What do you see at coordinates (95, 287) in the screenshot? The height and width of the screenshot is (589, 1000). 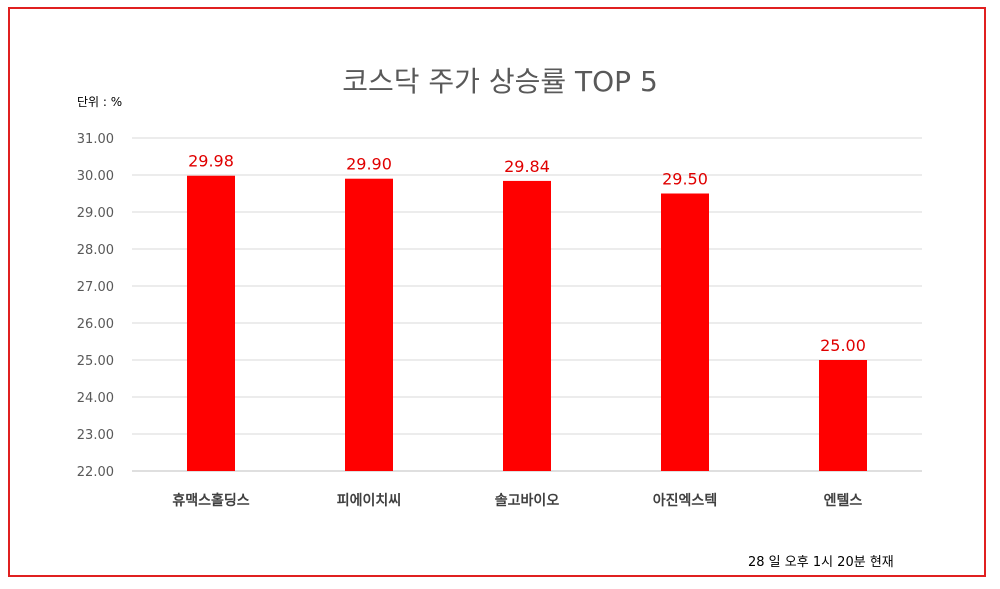 I see `y-tick-label: 27.00` at bounding box center [95, 287].